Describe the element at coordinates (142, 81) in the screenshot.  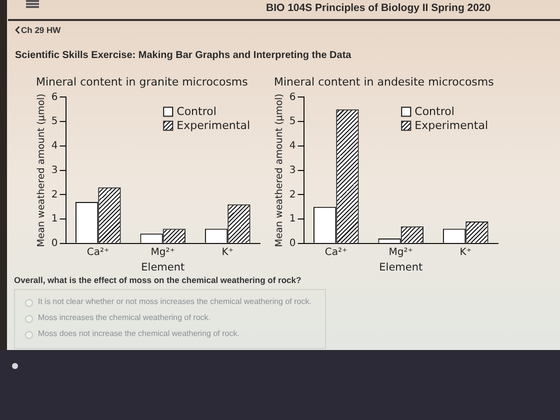
I see `chart-title: Mineral content in granite microcosms` at that location.